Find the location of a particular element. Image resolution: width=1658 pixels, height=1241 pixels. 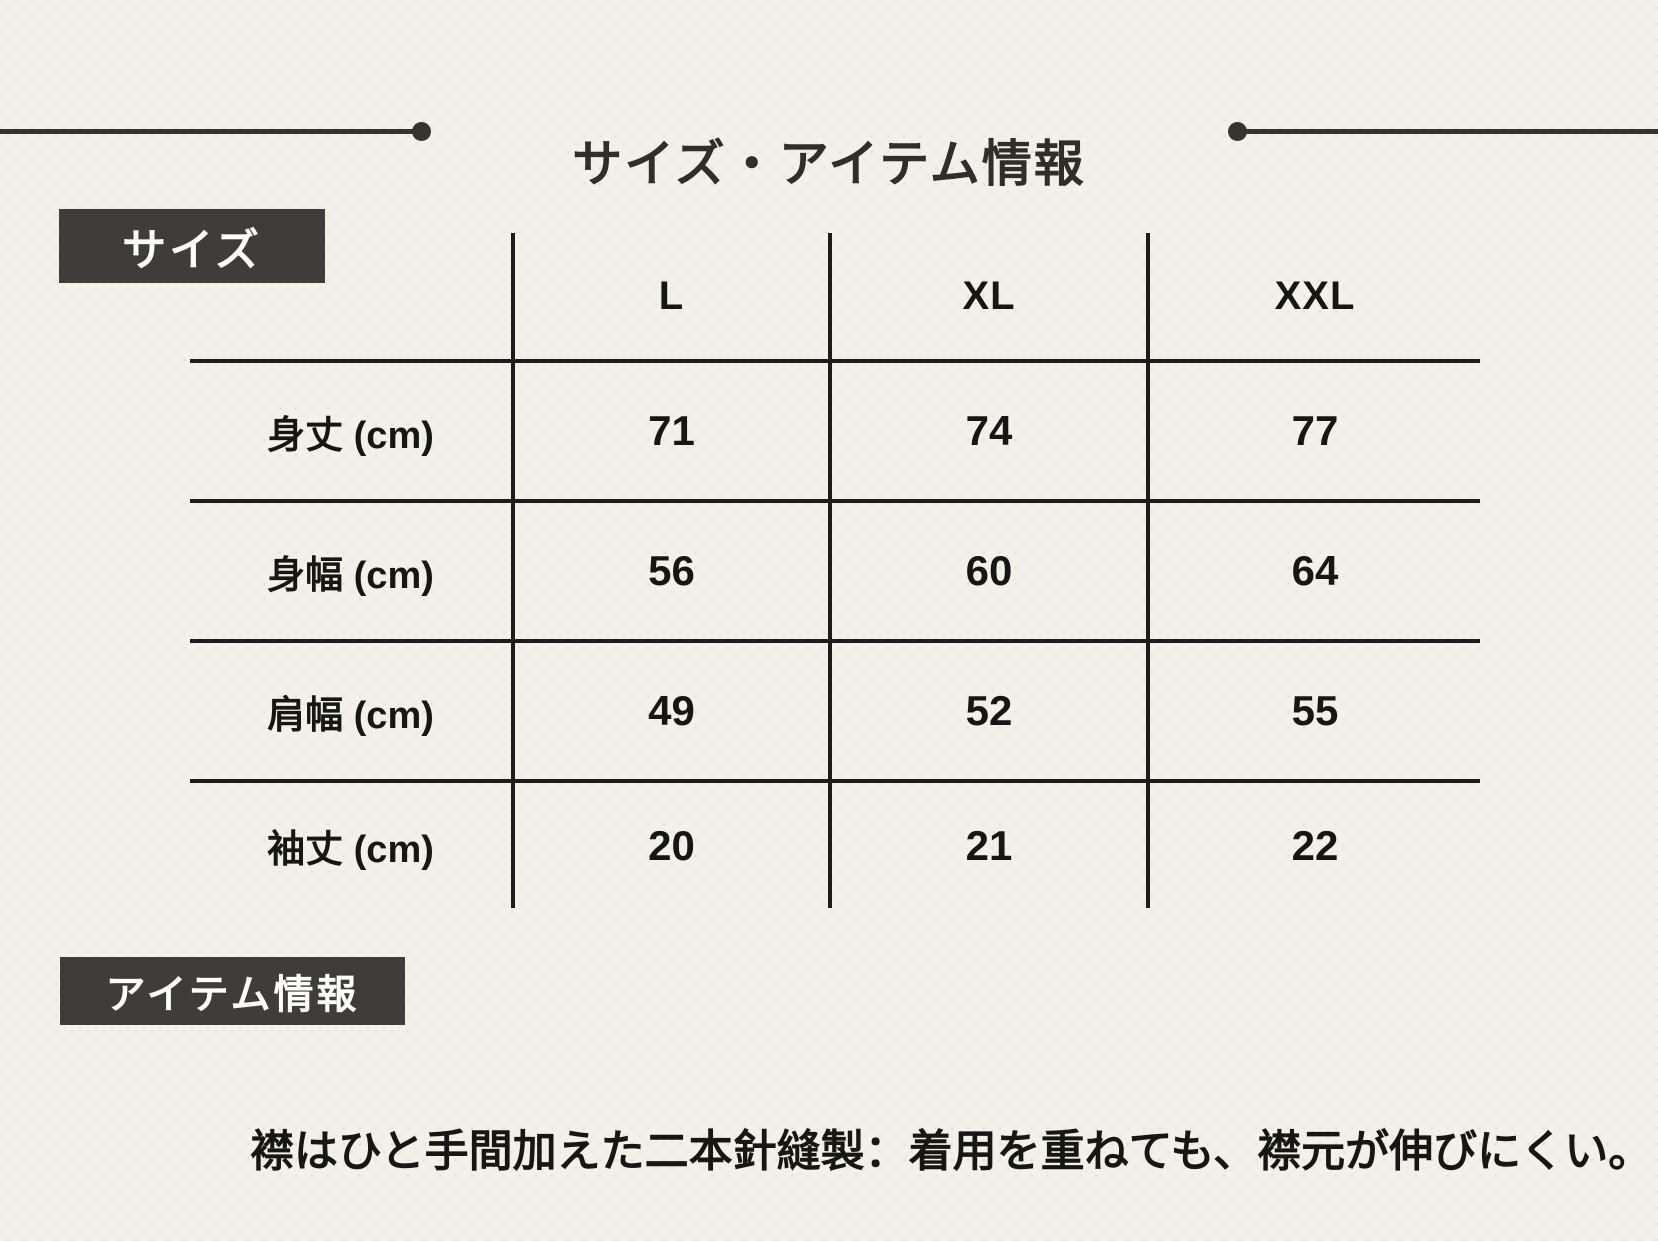

col-header-xl: XL is located at coordinates (987, 296).